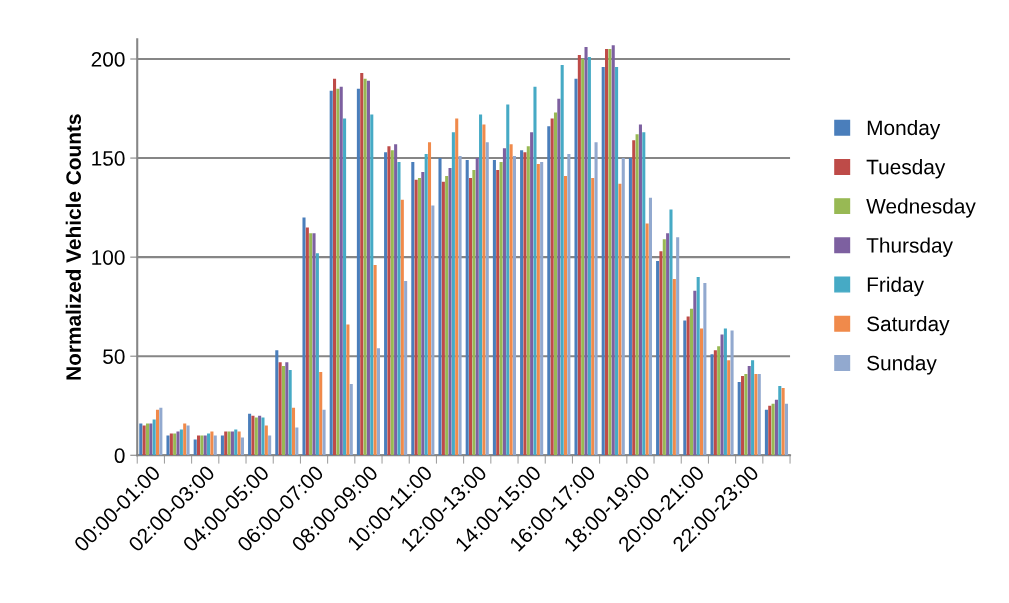 The image size is (1009, 603). What do you see at coordinates (921, 208) in the screenshot?
I see `legend-label: Wednesday` at bounding box center [921, 208].